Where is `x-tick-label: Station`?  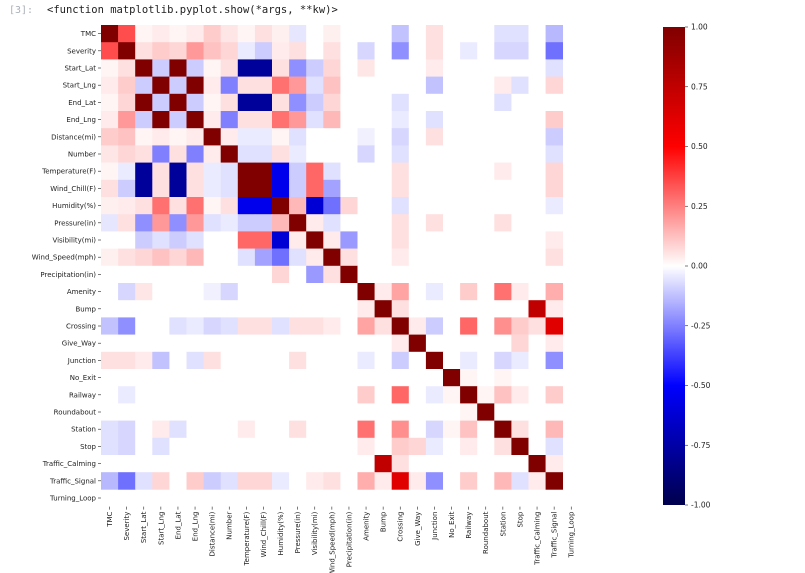 x-tick-label: Station is located at coordinates (503, 524).